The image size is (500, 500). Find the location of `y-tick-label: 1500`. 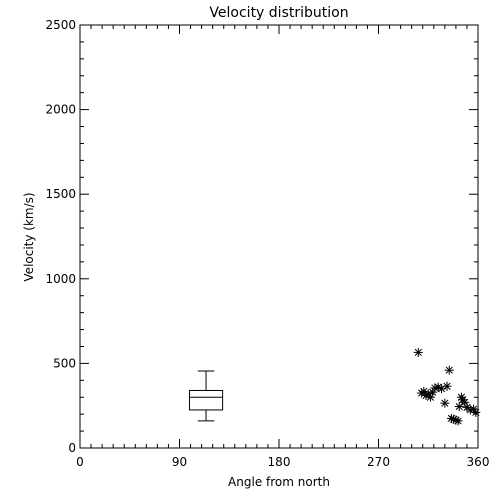

y-tick-label: 1500 is located at coordinates (60, 194).